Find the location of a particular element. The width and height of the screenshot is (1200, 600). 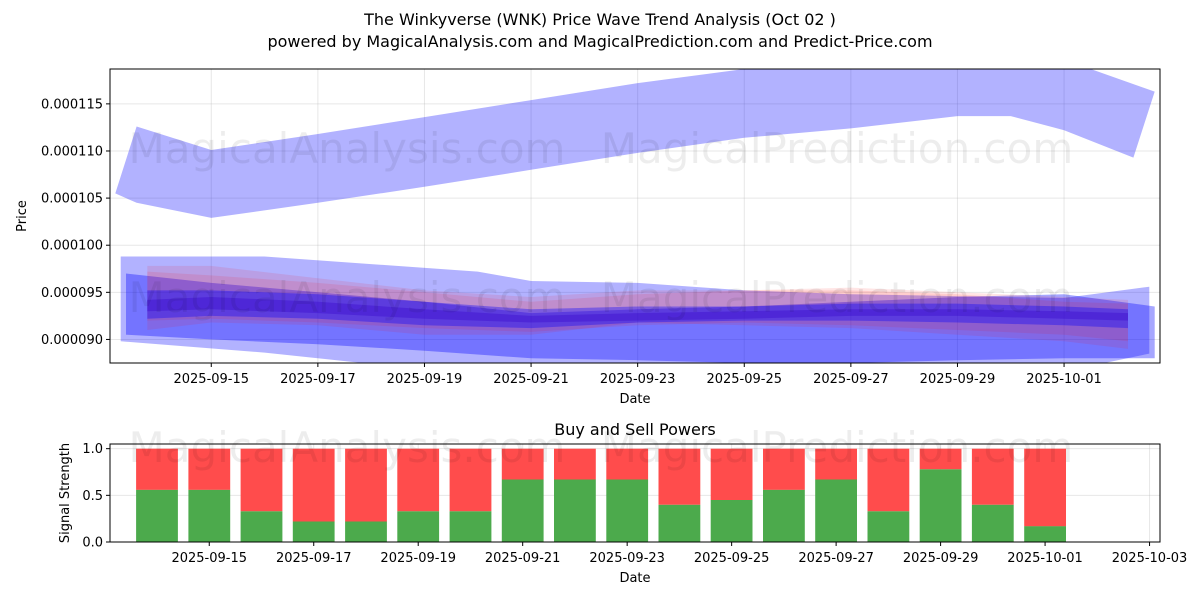

price-x-tick-label: 2025-09-17 is located at coordinates (318, 379).